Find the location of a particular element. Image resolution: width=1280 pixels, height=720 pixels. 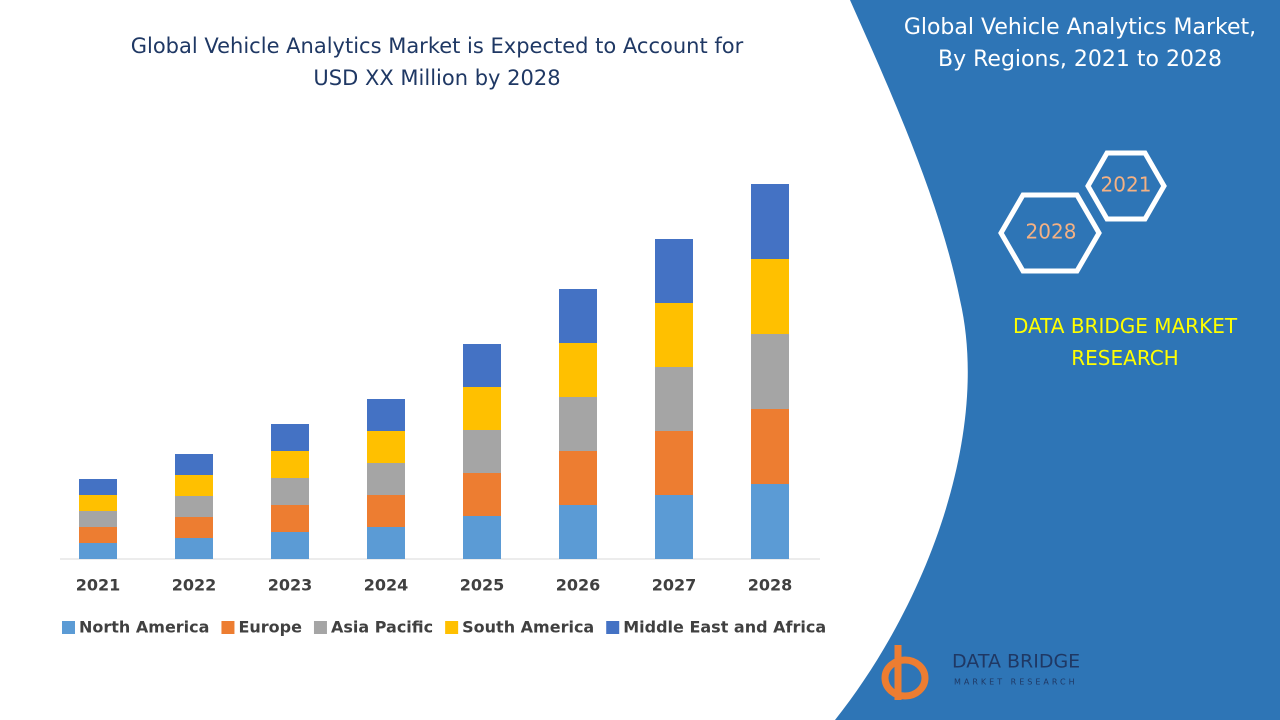

x-tick-label: 2028 is located at coordinates (770, 585).